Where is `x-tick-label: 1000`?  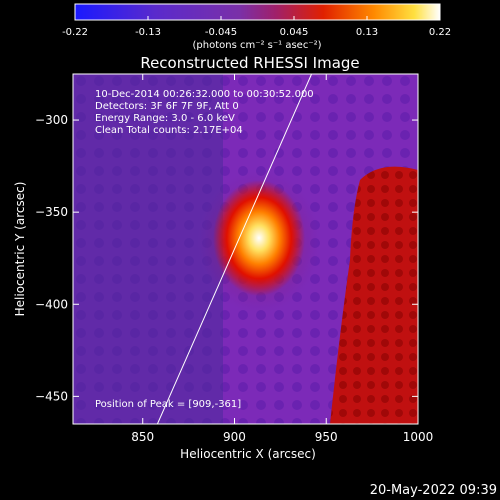
x-tick-label: 1000 is located at coordinates (418, 437).